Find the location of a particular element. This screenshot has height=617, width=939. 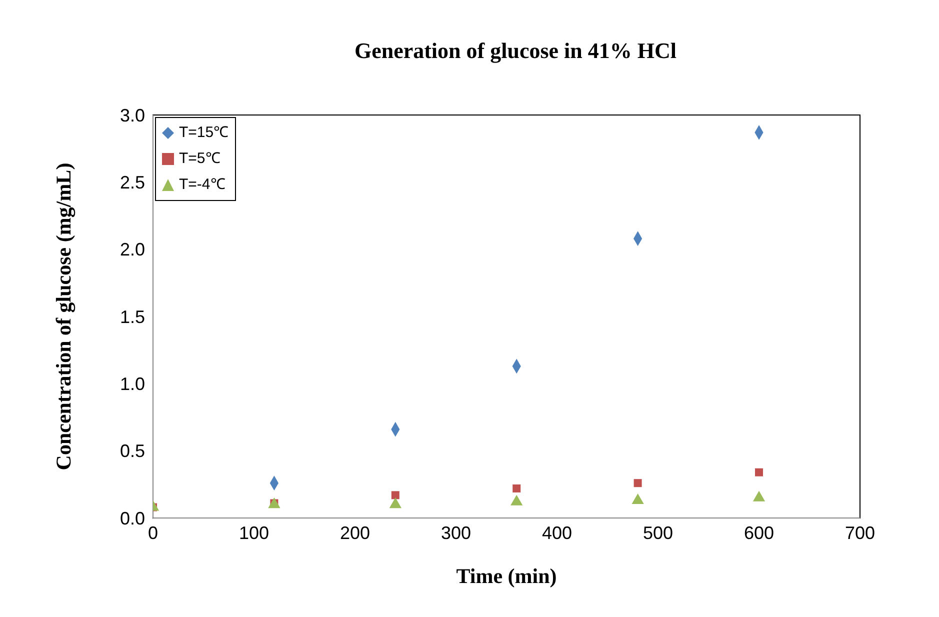

x-tick-label: 300 is located at coordinates (456, 532).